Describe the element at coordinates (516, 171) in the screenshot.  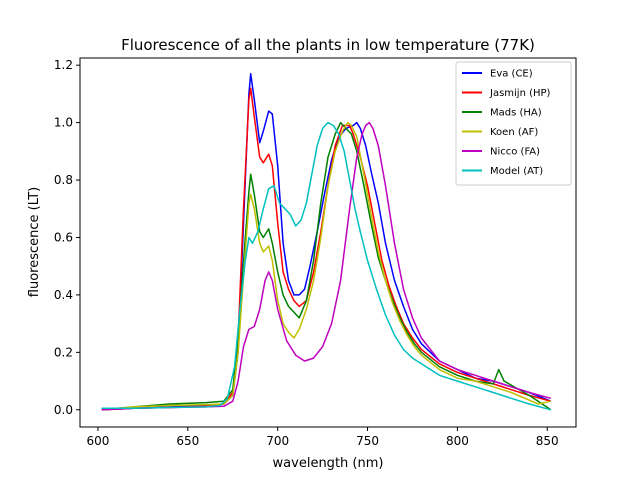
I see `legend-label: Model (AT)` at that location.